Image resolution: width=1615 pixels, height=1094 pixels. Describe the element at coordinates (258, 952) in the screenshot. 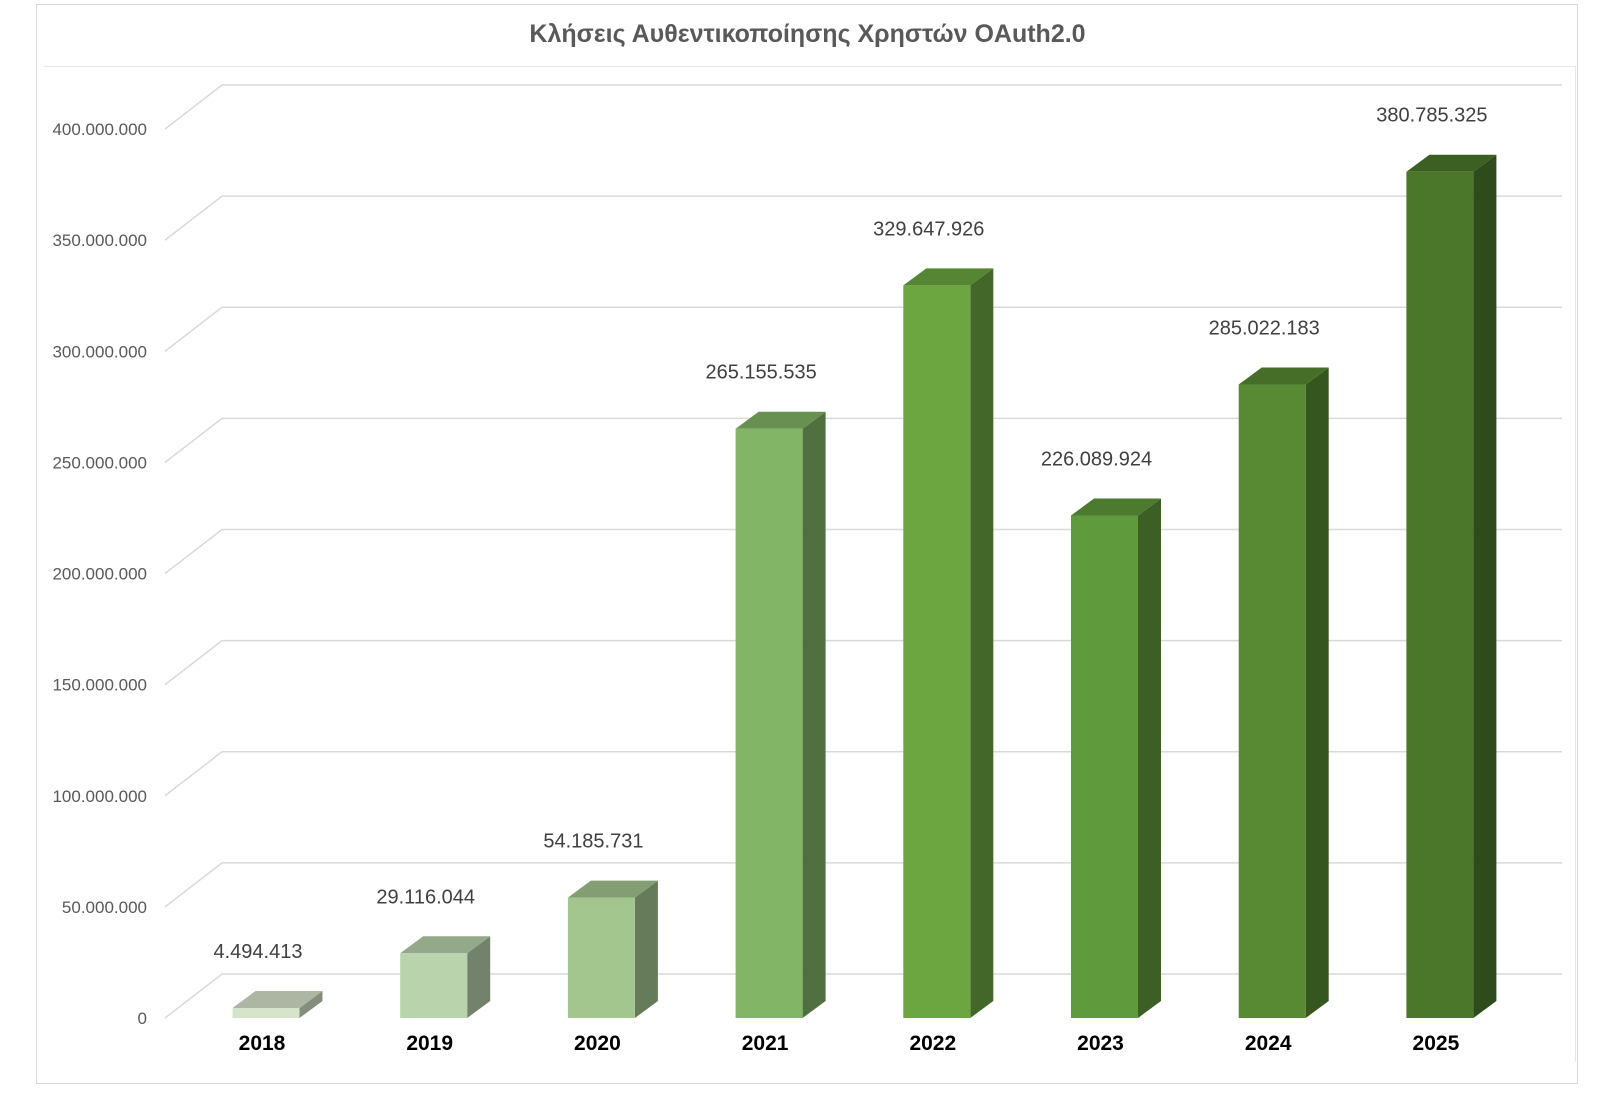

I see `data-label: 4.494.413` at that location.